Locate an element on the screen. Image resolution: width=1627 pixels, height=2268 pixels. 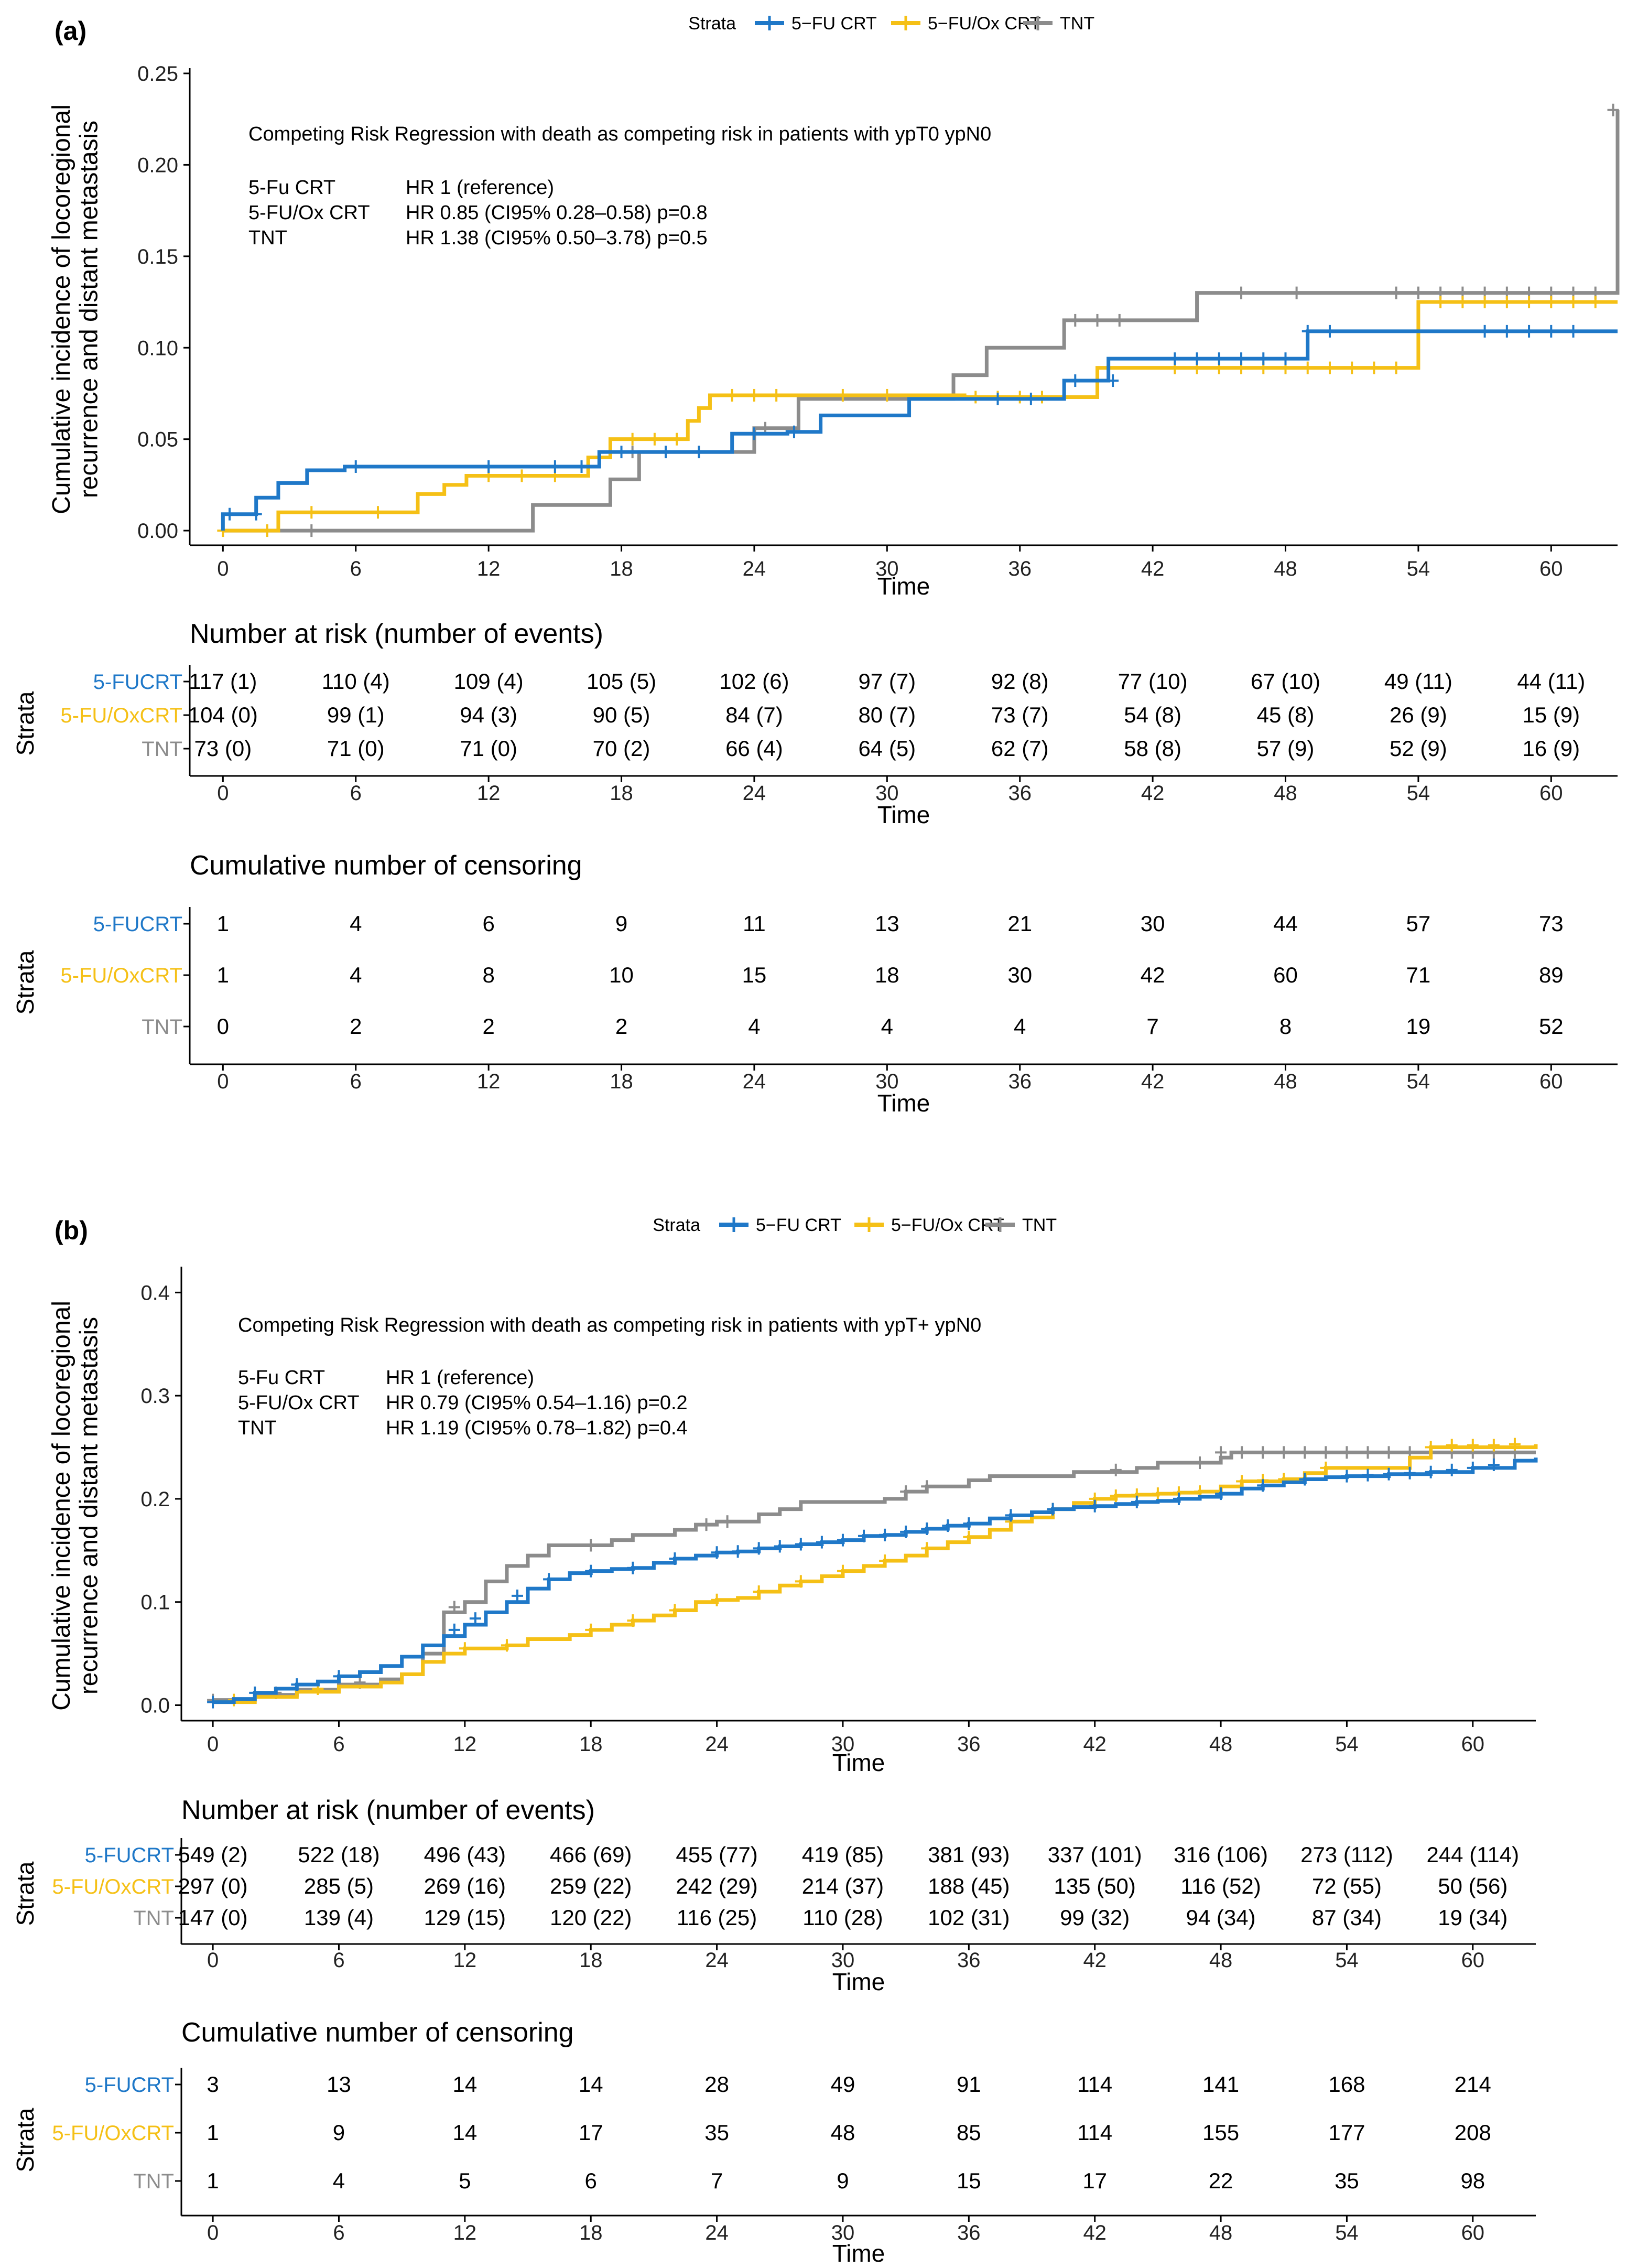
table-cell: 71 (0) is located at coordinates (488, 748).